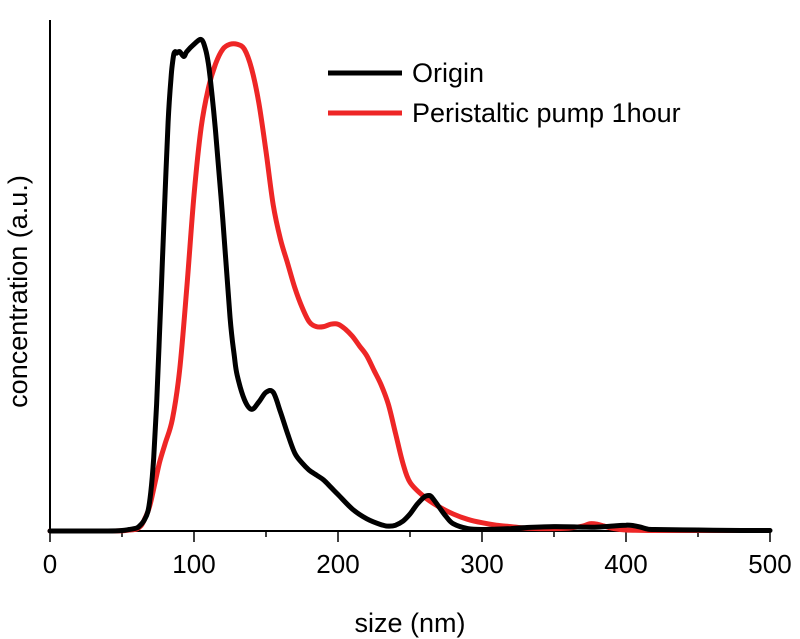 The width and height of the screenshot is (800, 639). What do you see at coordinates (193, 564) in the screenshot?
I see `x-tick-label: 100` at bounding box center [193, 564].